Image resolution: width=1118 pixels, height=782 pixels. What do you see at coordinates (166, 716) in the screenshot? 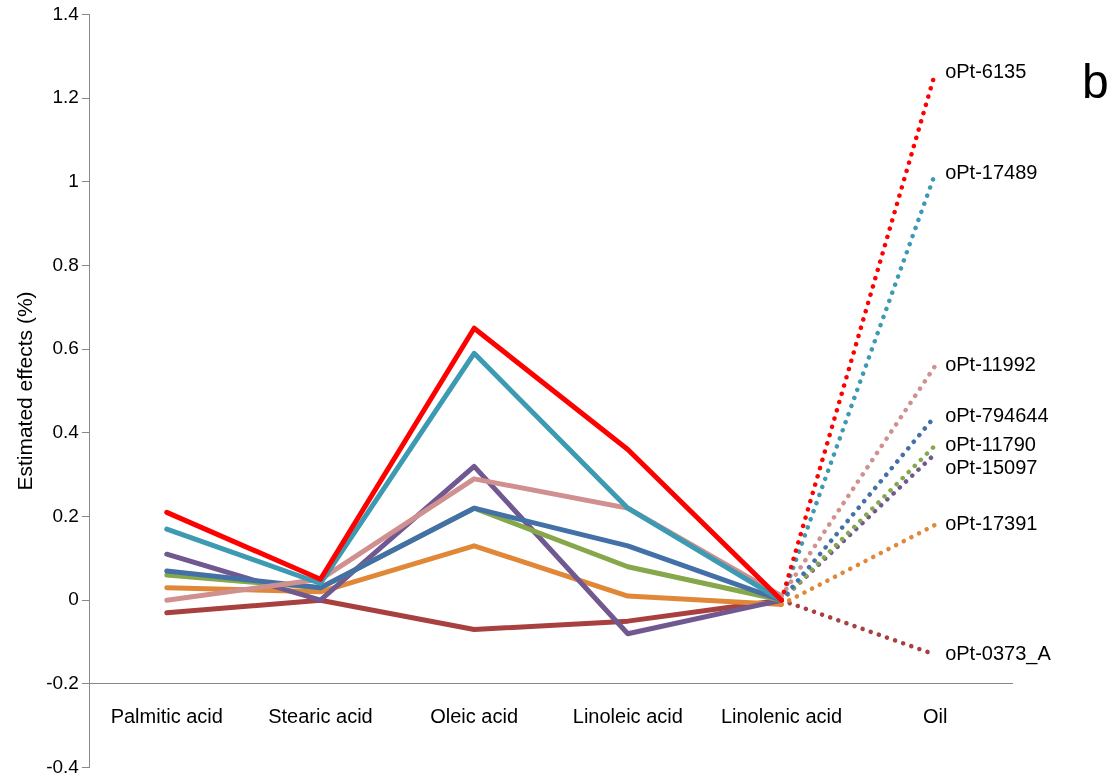
I see `x-tick-label: Palmitic acid` at bounding box center [166, 716].